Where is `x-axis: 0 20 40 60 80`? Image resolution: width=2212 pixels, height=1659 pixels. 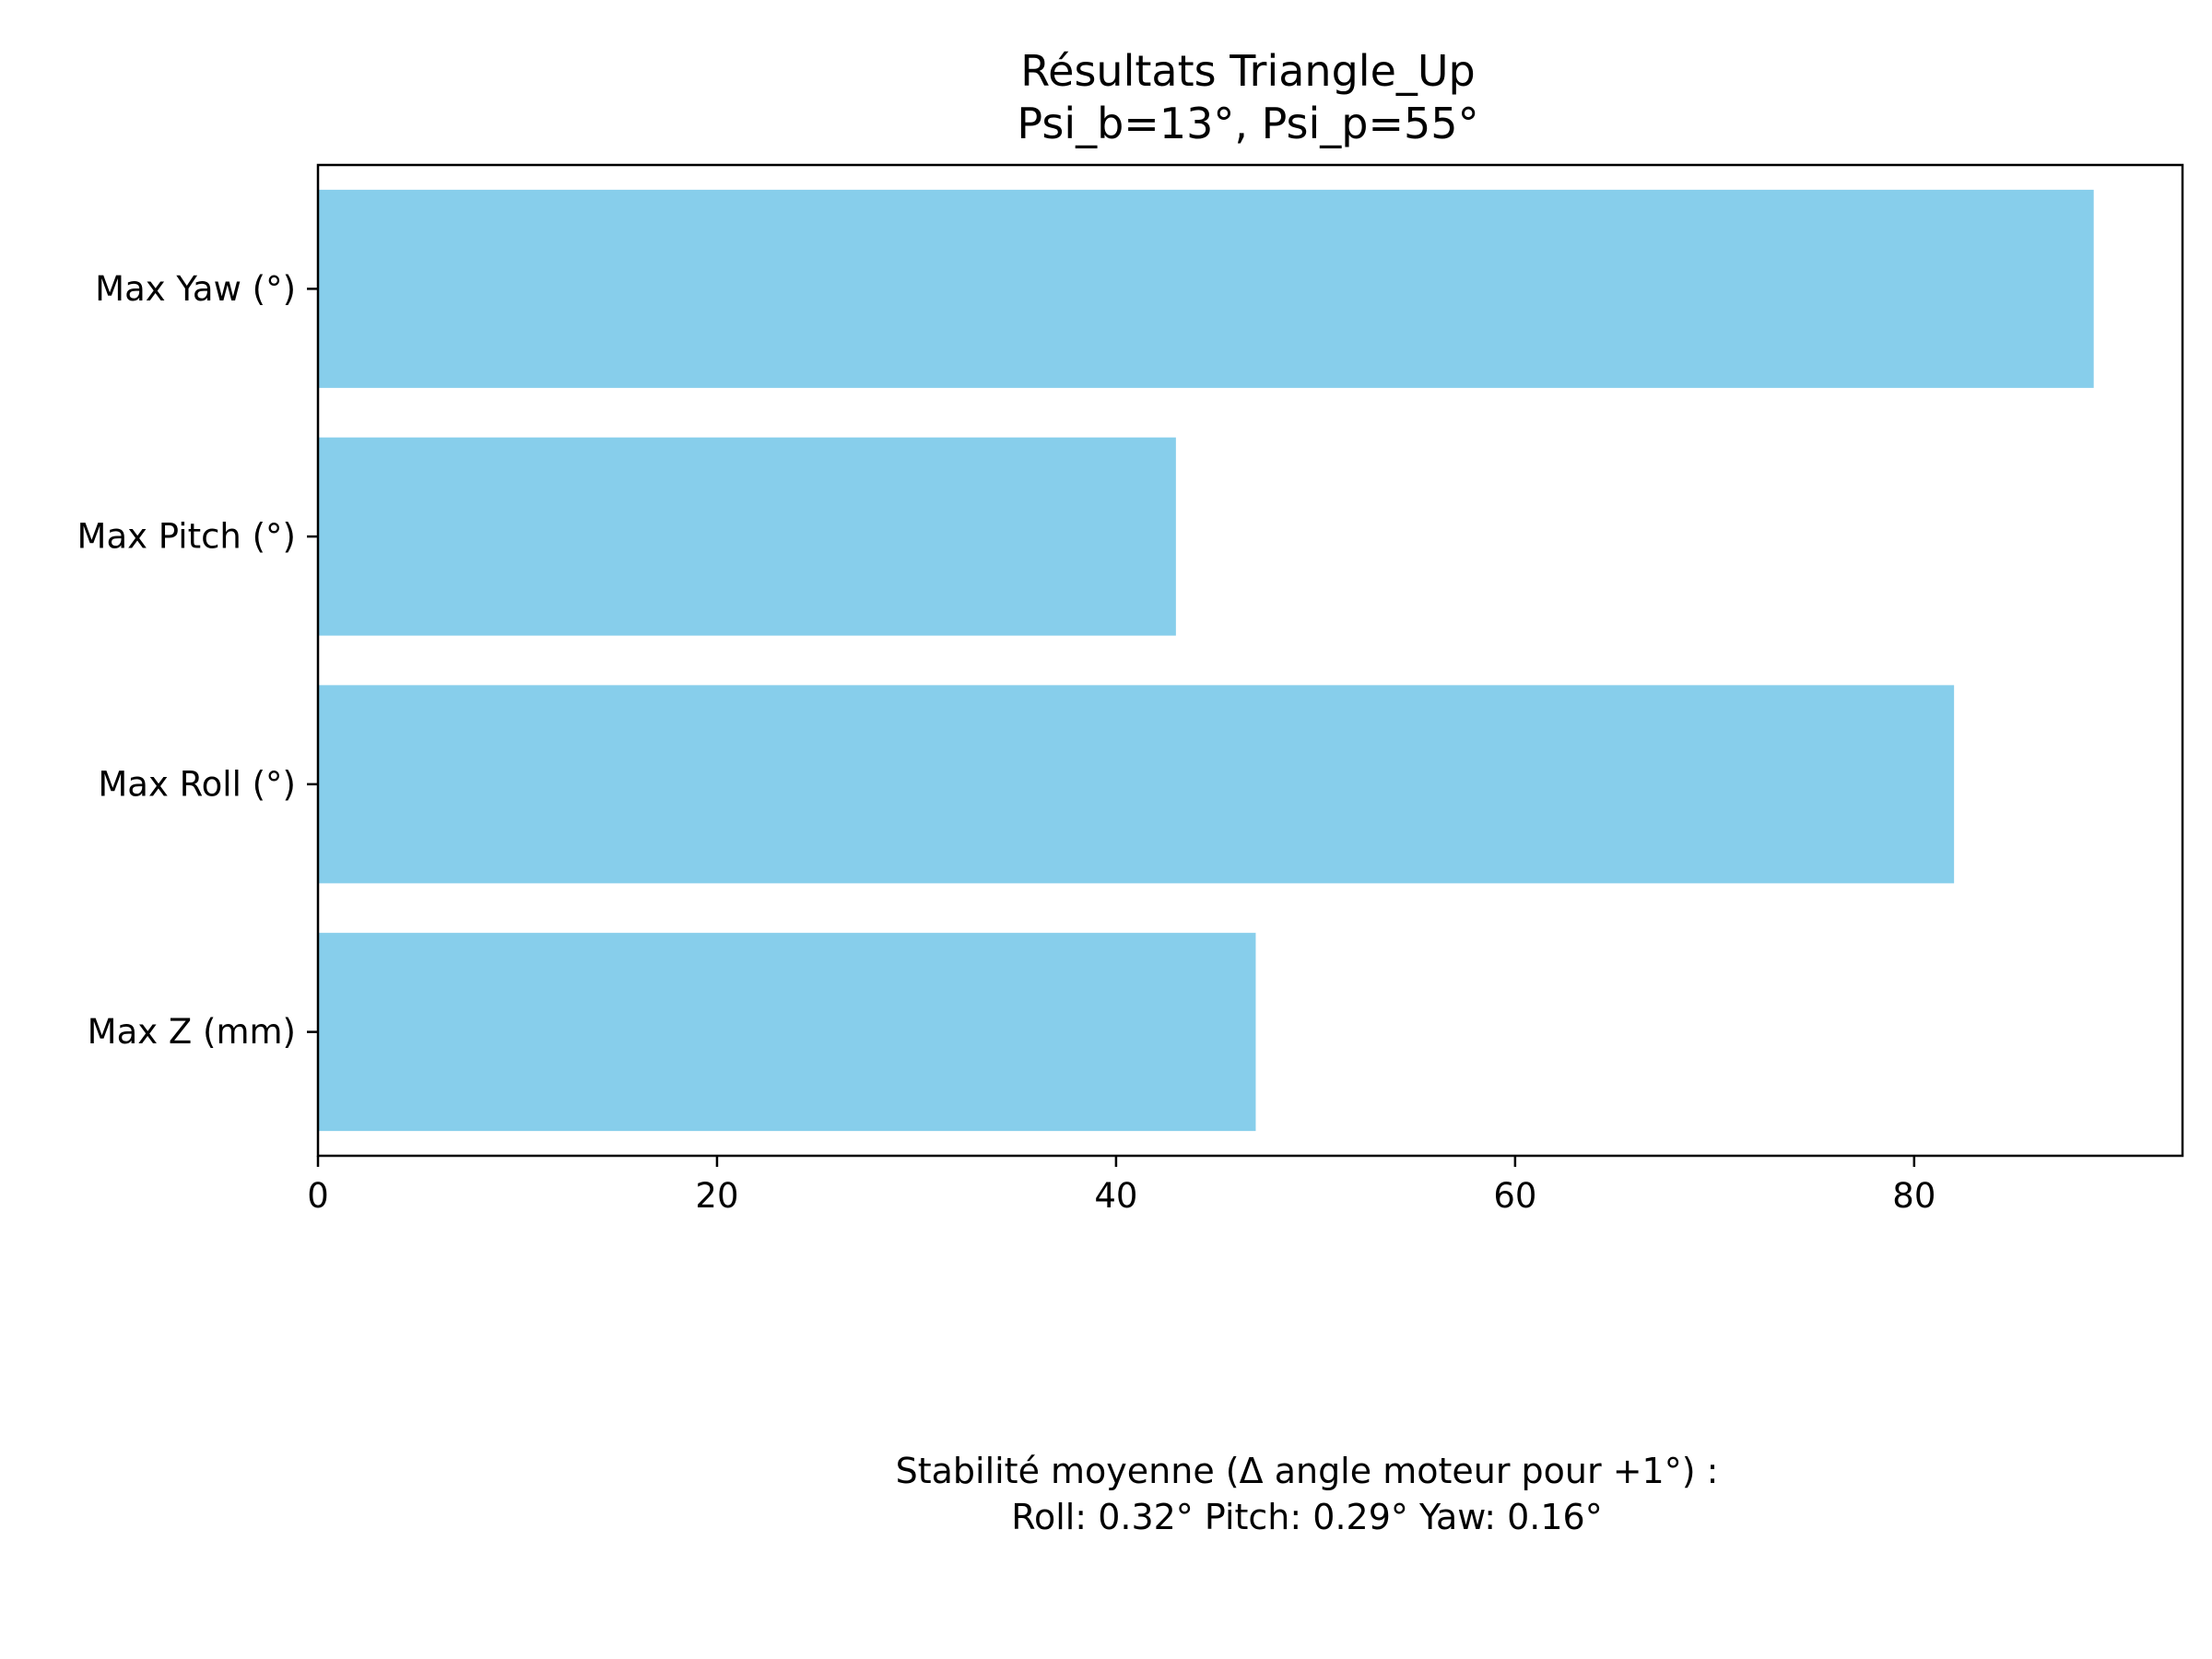 x-axis: 0 20 40 60 80 is located at coordinates (1121, 1186).